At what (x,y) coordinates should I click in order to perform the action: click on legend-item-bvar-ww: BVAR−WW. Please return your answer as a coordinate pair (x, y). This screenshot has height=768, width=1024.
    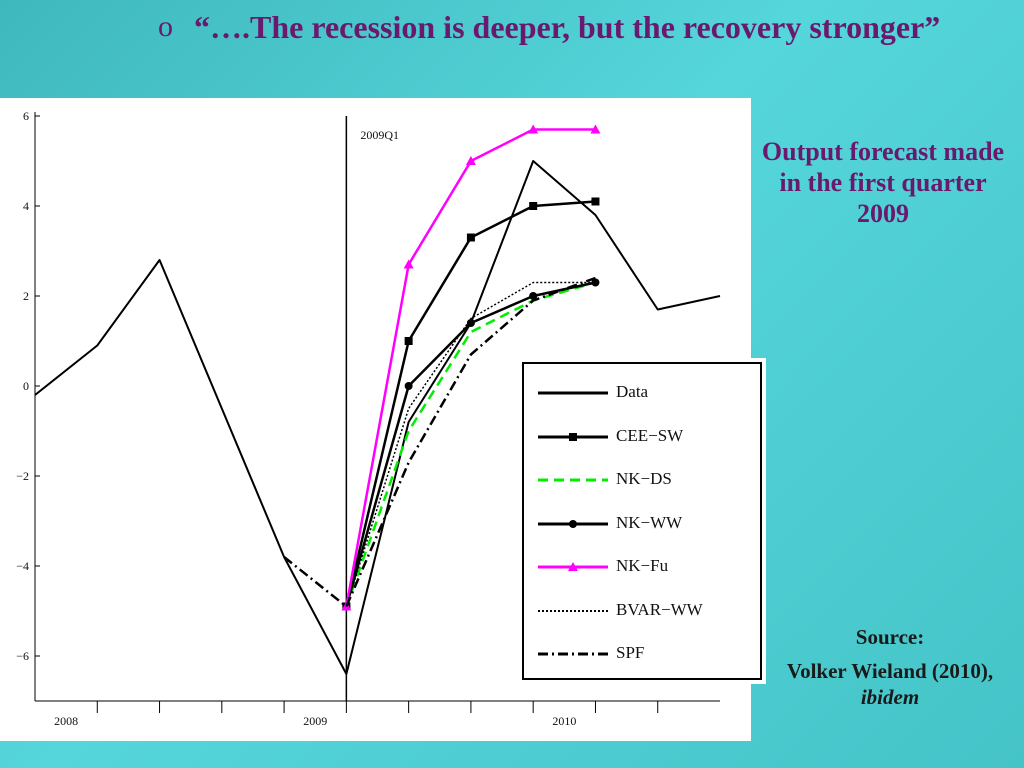
    Looking at the image, I should click on (646, 611).